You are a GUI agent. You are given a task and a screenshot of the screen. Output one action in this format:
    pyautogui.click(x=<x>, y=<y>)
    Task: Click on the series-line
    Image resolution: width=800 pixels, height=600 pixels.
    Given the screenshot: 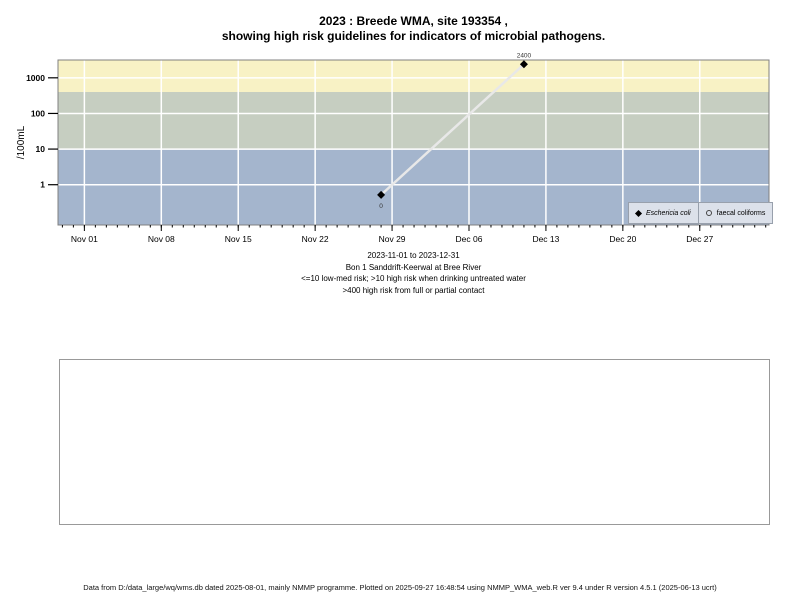 What is the action you would take?
    pyautogui.click(x=452, y=129)
    